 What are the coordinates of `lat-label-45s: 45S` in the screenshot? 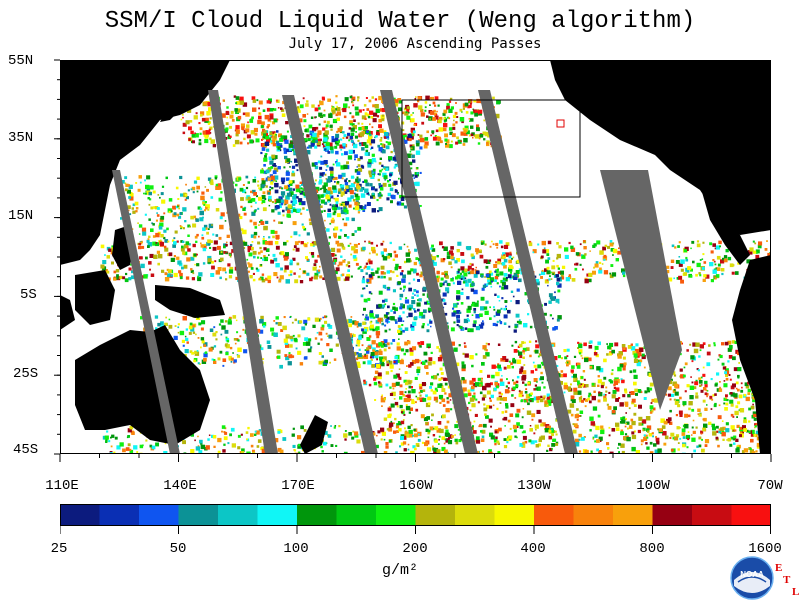 It's located at (26, 450).